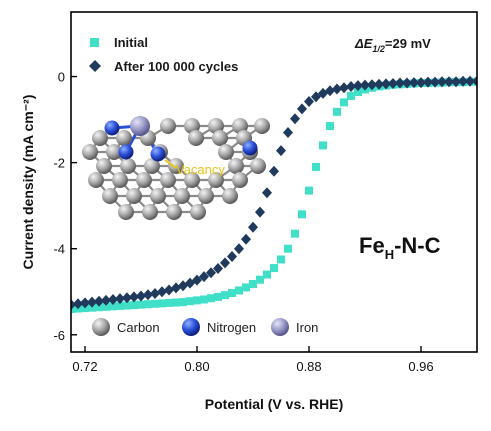 The image size is (491, 431). What do you see at coordinates (84, 366) in the screenshot?
I see `x-tick-label: 0.72` at bounding box center [84, 366].